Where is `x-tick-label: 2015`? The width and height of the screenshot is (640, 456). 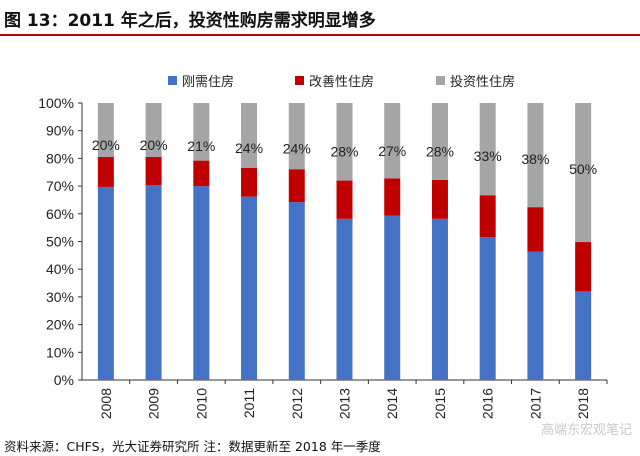 x-tick-label: 2015 is located at coordinates (440, 403).